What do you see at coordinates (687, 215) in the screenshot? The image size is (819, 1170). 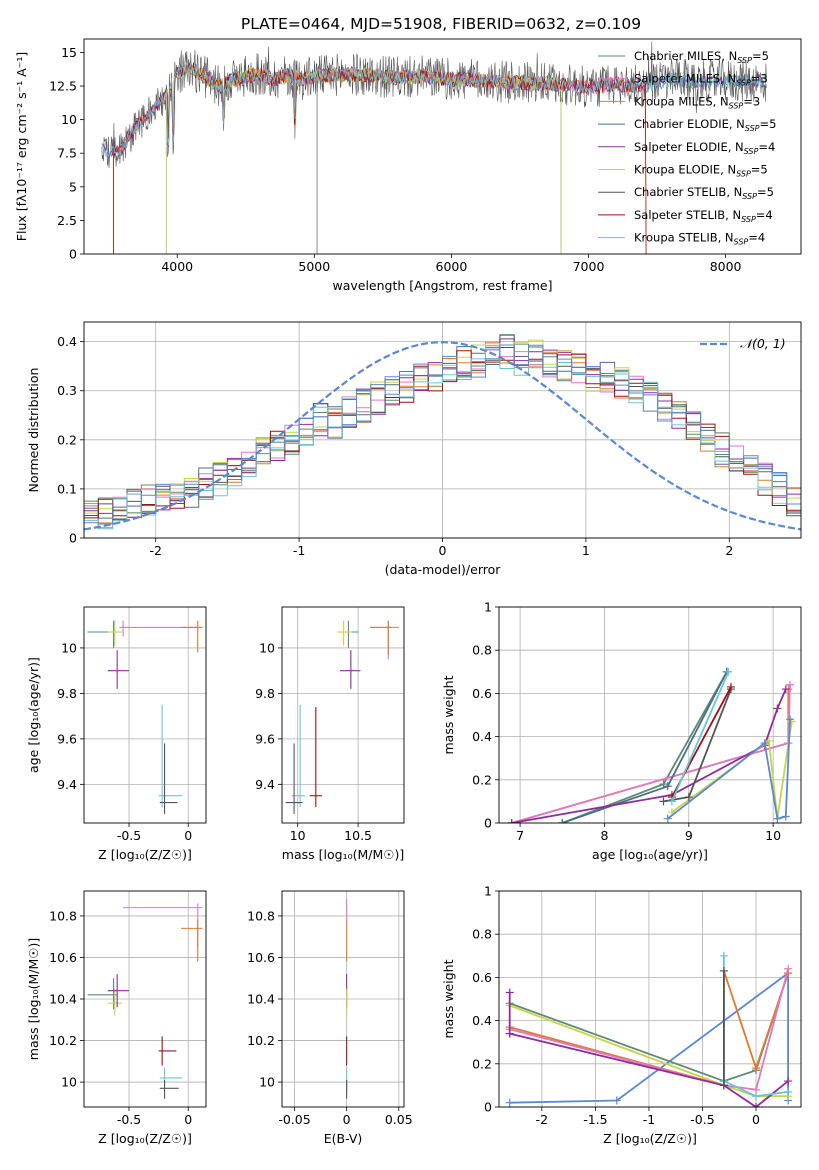 I see `legend-entry-main: Salpeter STELIB, N` at bounding box center [687, 215].